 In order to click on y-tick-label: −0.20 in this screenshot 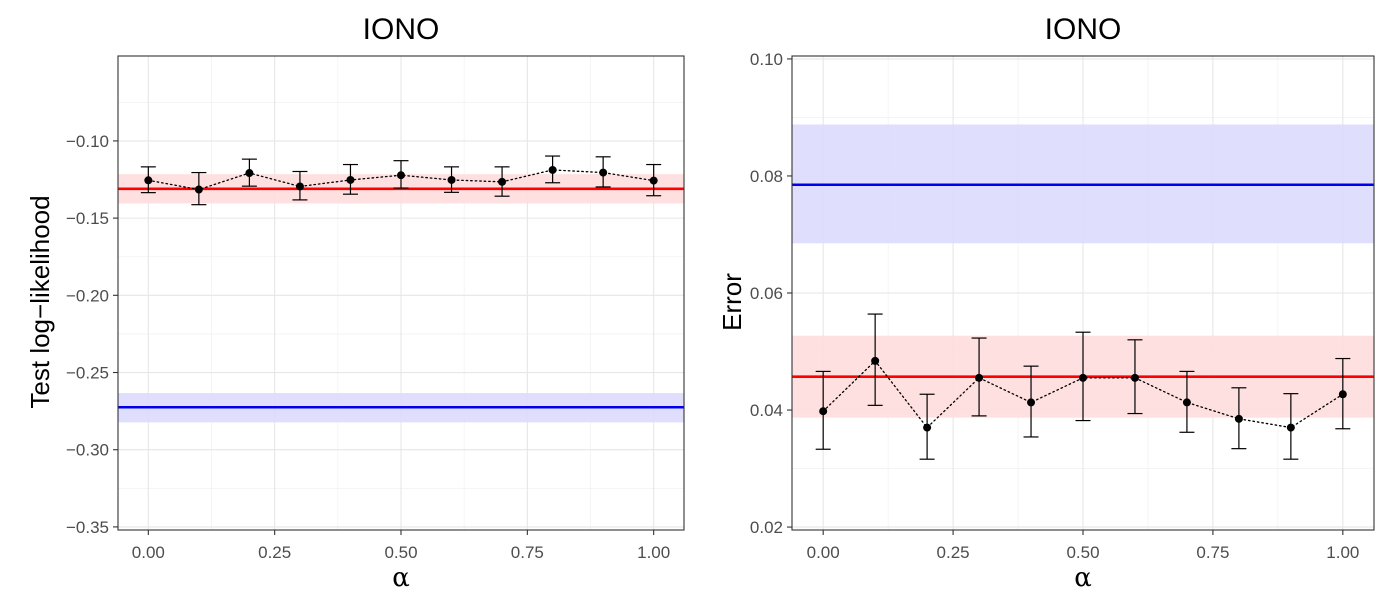, I will do `click(87, 295)`.